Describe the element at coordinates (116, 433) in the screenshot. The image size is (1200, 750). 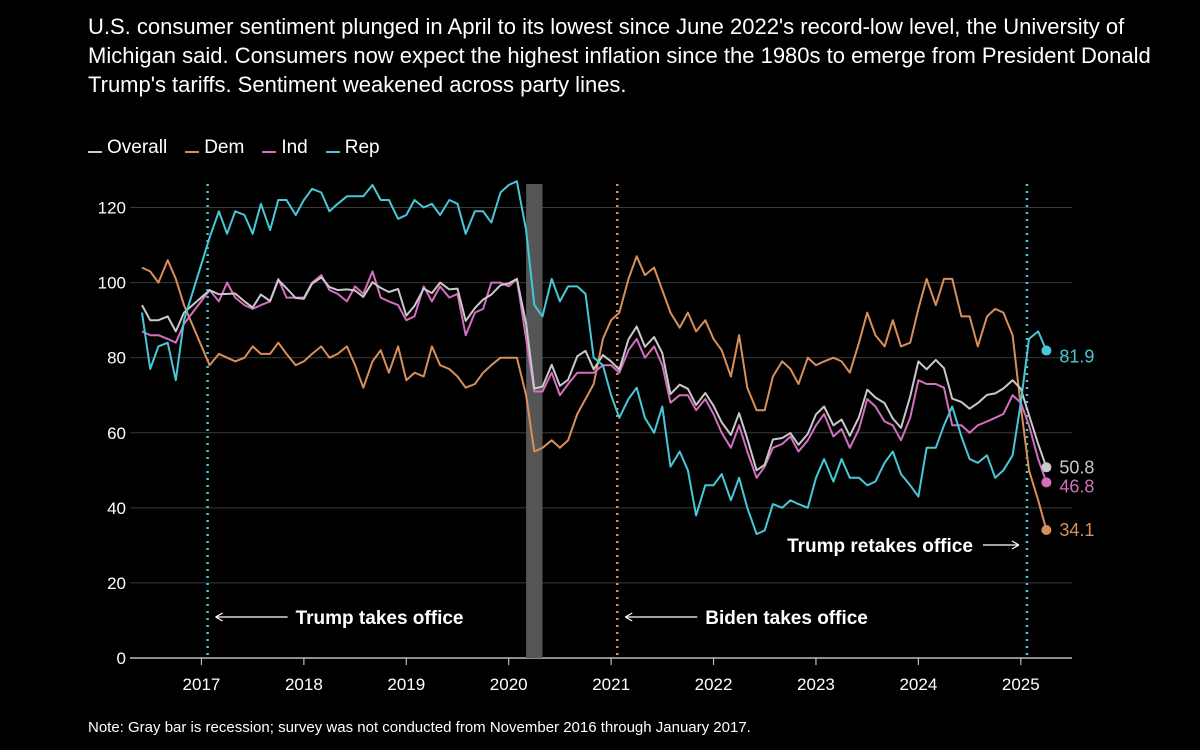
I see `y-tick-label: 60` at that location.